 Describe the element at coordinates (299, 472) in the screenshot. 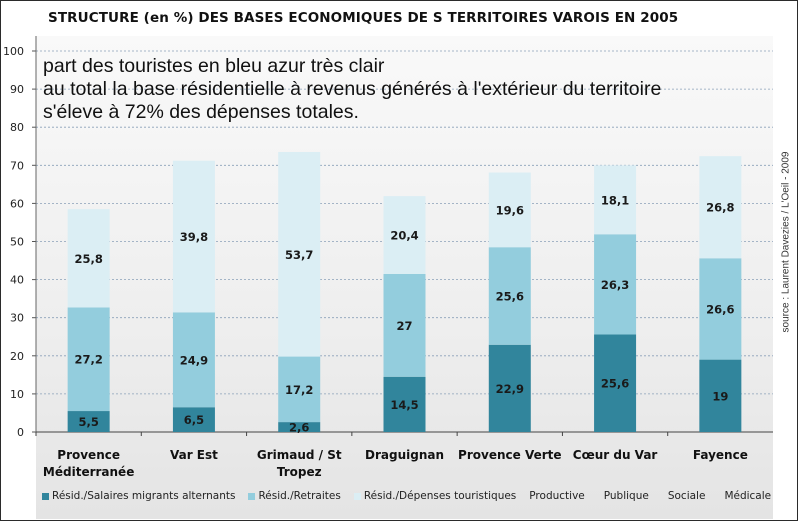

I see `category-label-2-line-1: Tropez` at that location.